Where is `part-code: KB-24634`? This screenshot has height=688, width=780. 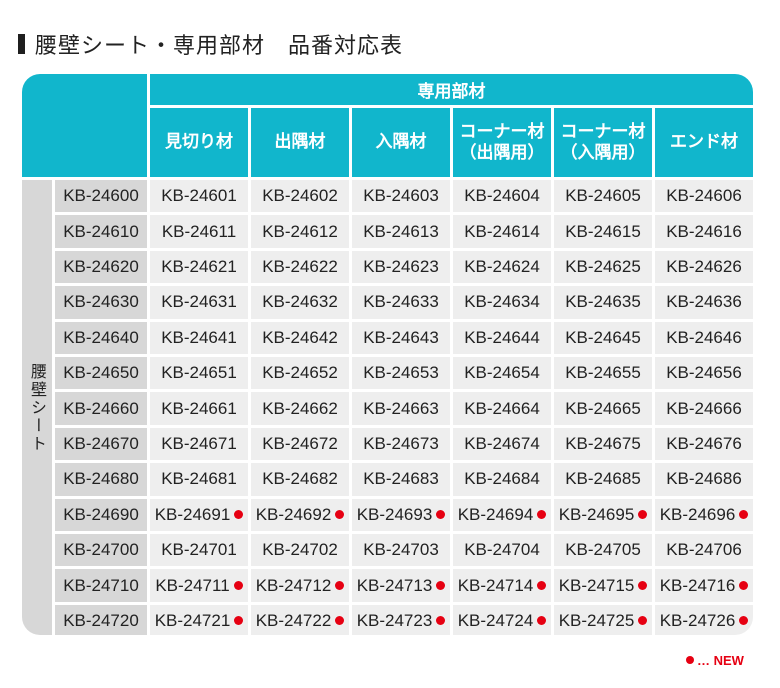 part-code: KB-24634 is located at coordinates (502, 302).